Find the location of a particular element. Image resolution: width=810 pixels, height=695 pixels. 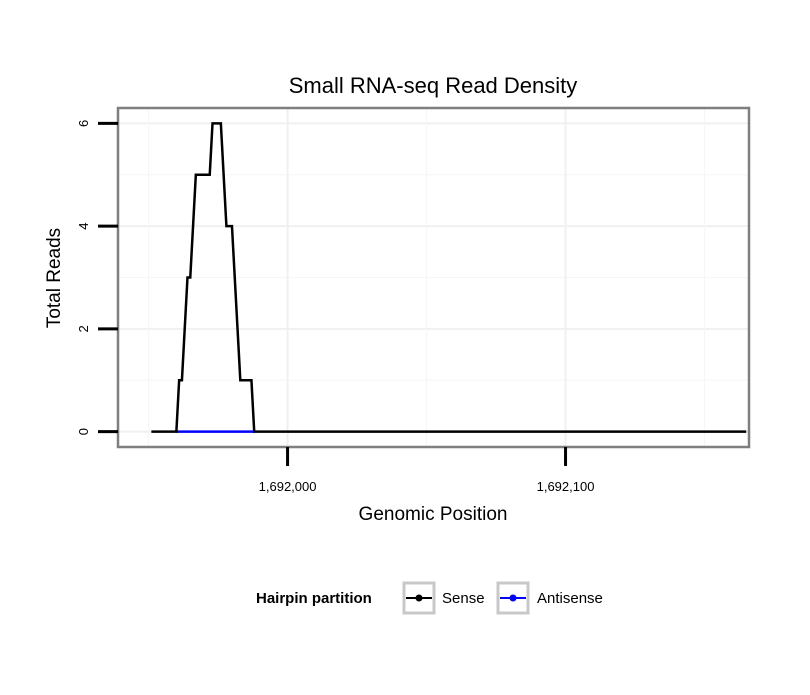

legend-point-sense is located at coordinates (419, 598).